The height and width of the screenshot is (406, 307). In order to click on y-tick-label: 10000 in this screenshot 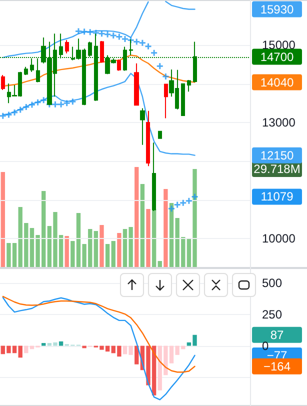, I will do `click(279, 238)`.